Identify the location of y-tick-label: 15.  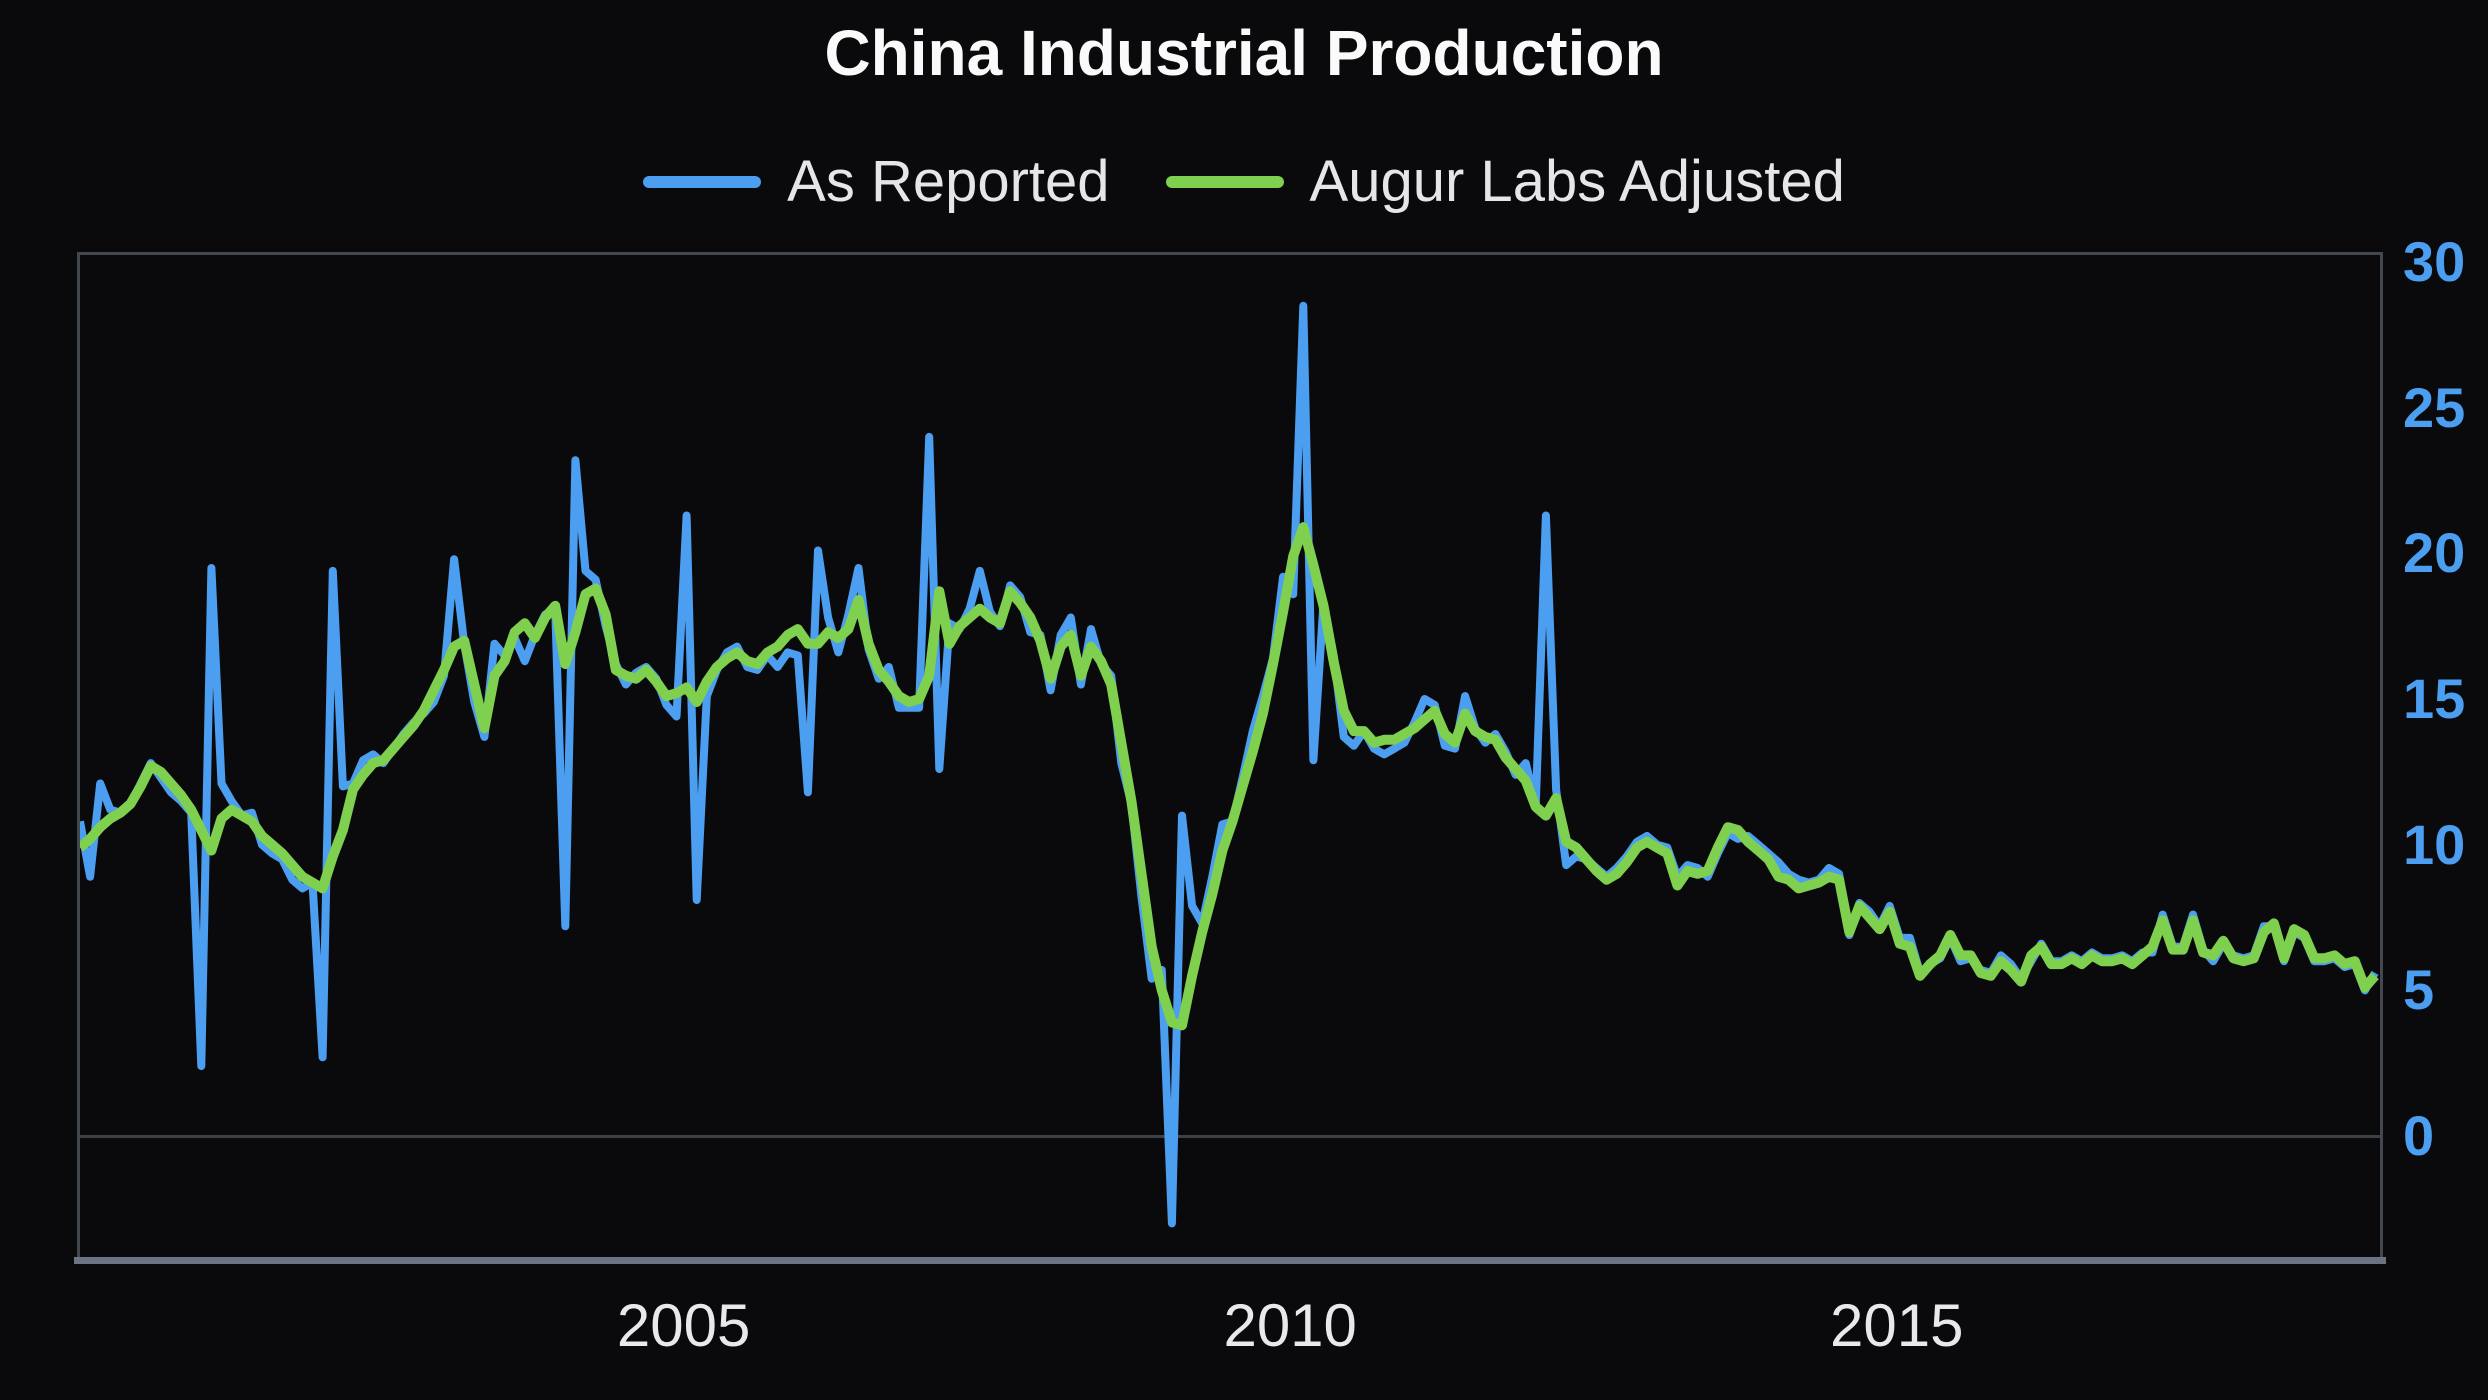
(2434, 699).